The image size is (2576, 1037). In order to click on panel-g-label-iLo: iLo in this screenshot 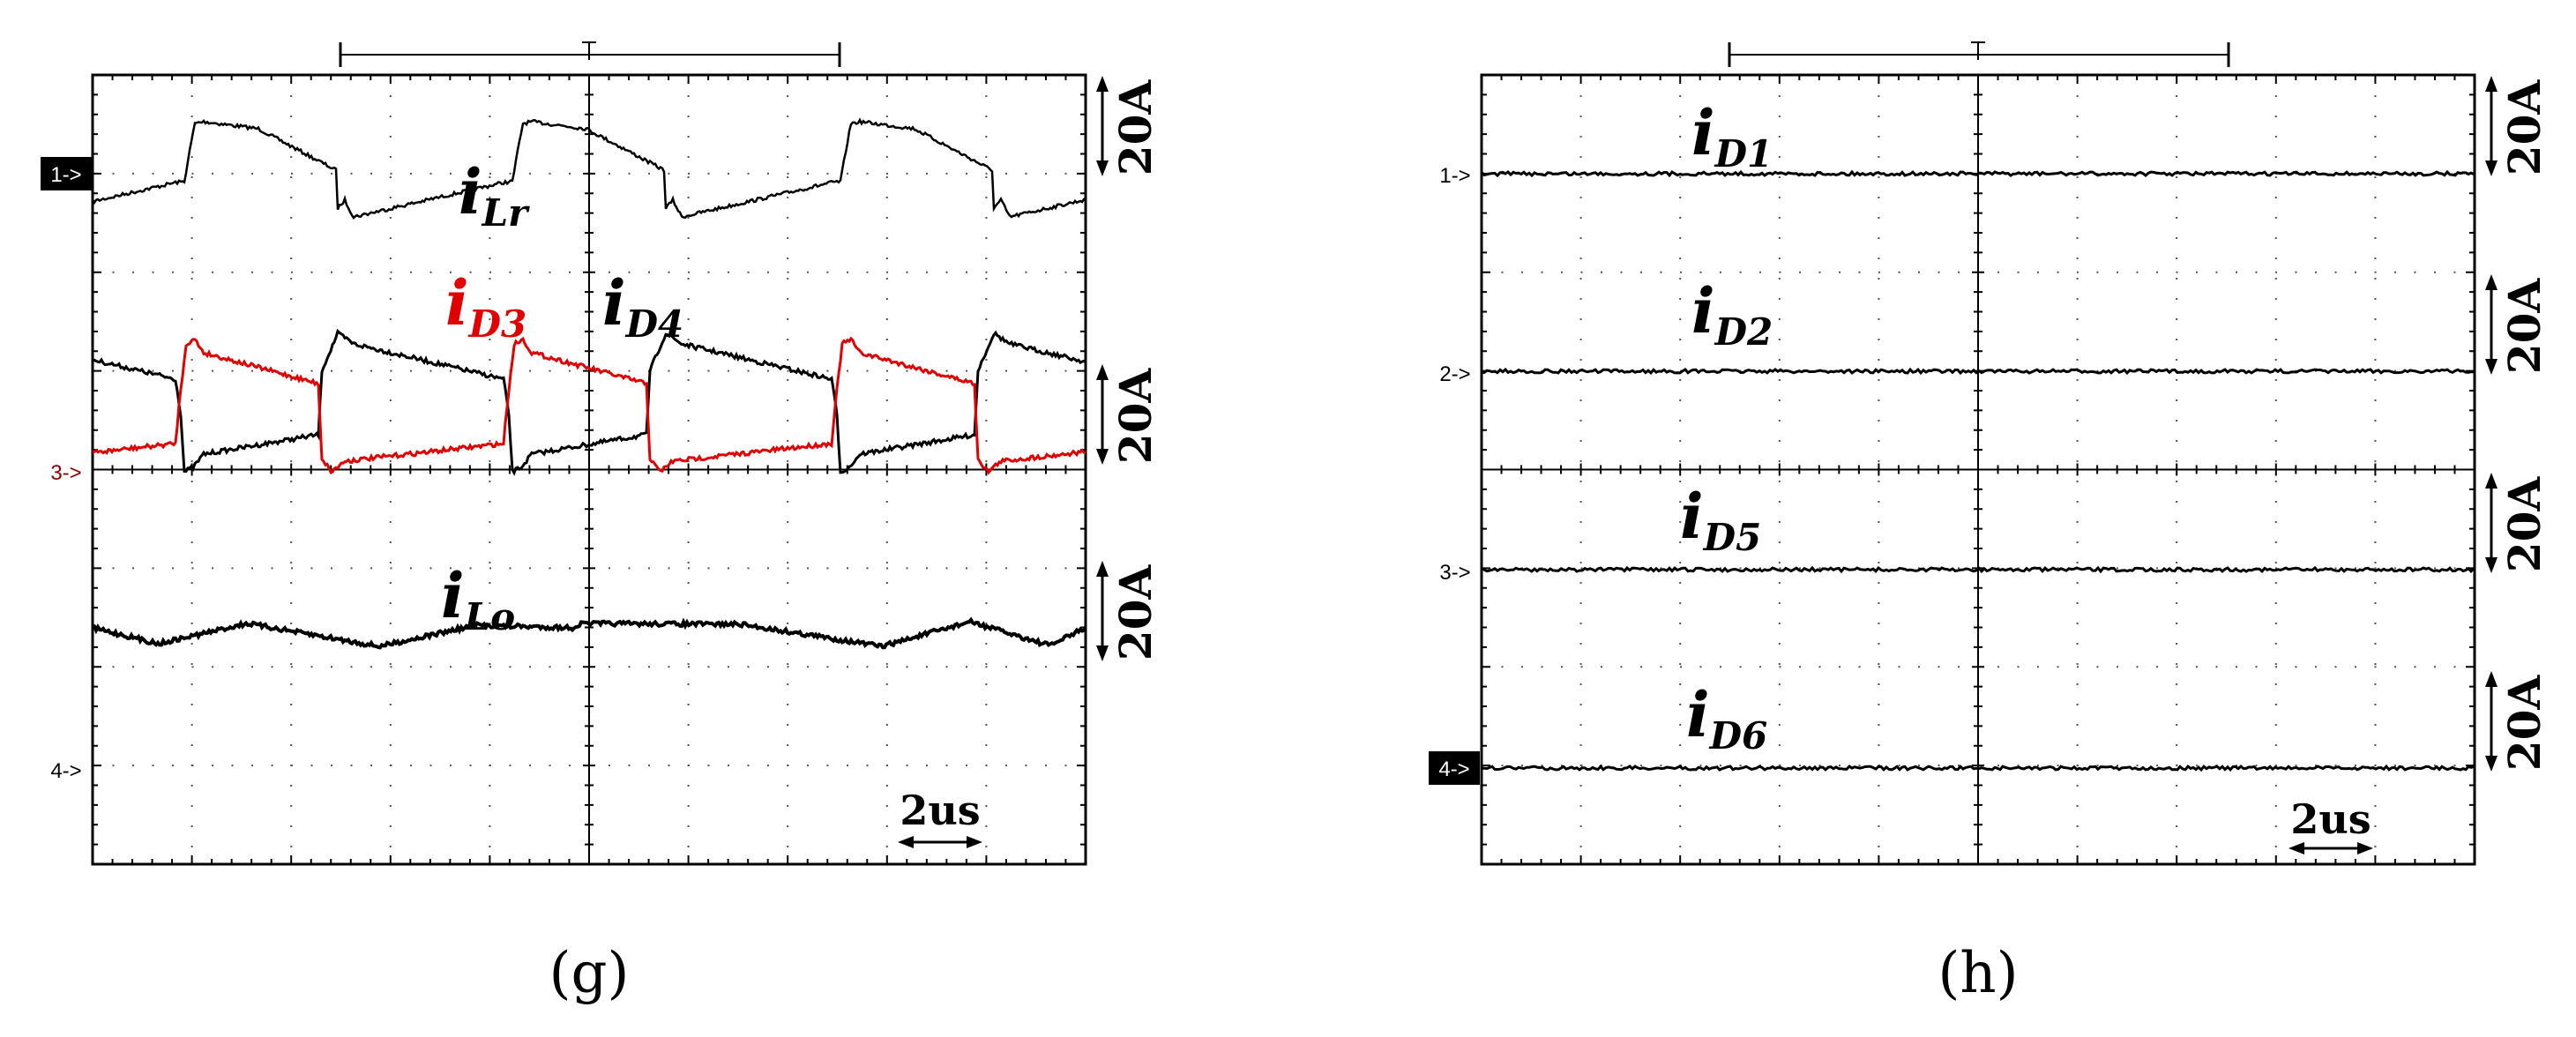, I will do `click(478, 598)`.